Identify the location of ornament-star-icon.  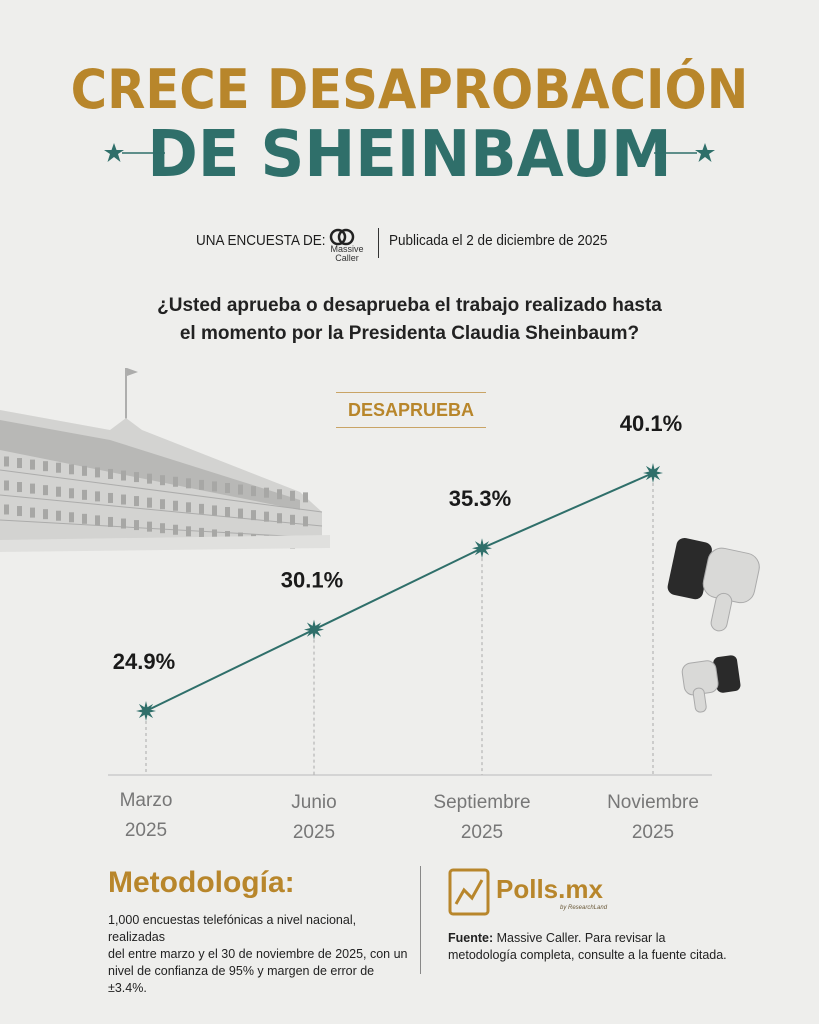
(409, 152).